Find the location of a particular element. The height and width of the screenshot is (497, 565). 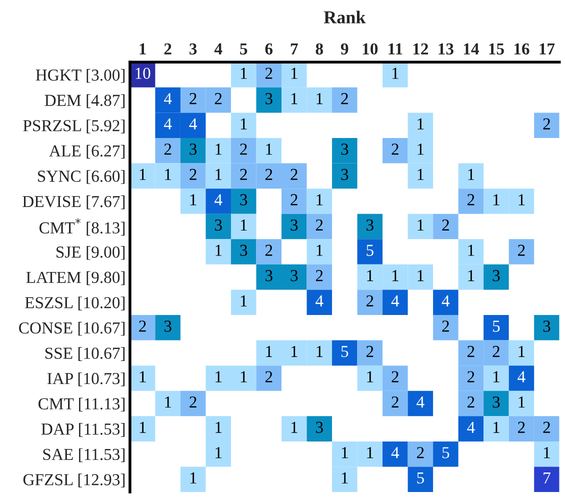

x-tick-label: 3 is located at coordinates (193, 49).